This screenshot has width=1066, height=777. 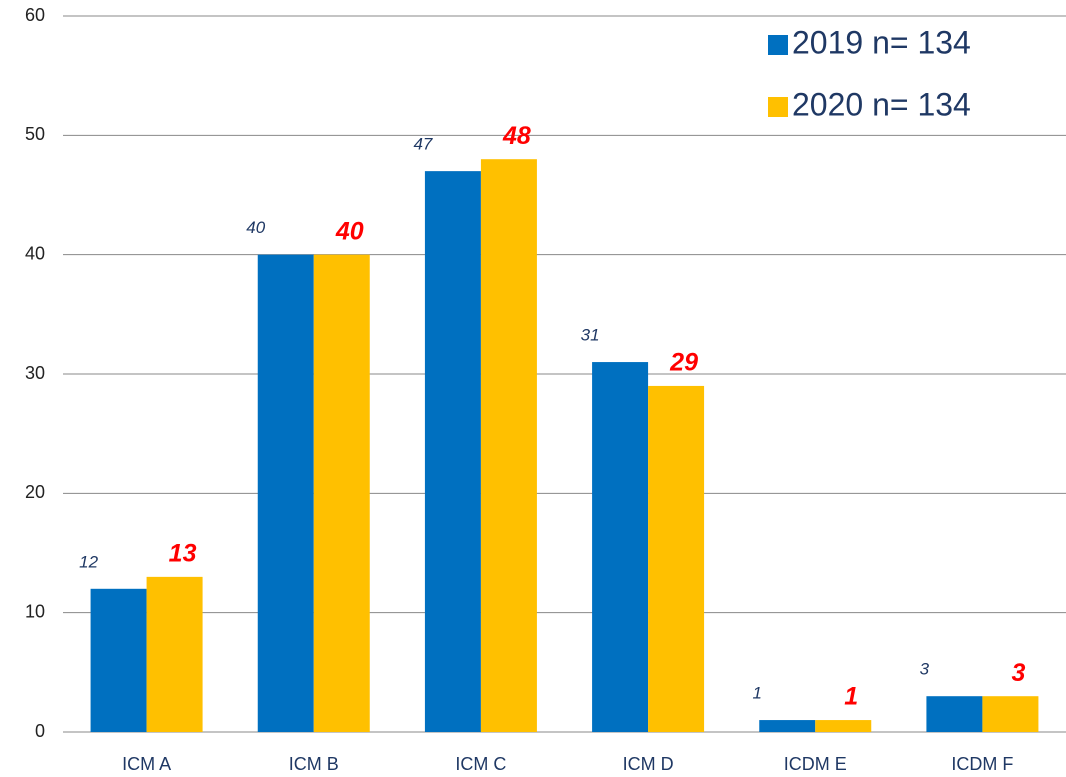 I want to click on data-label: 29, so click(x=683, y=363).